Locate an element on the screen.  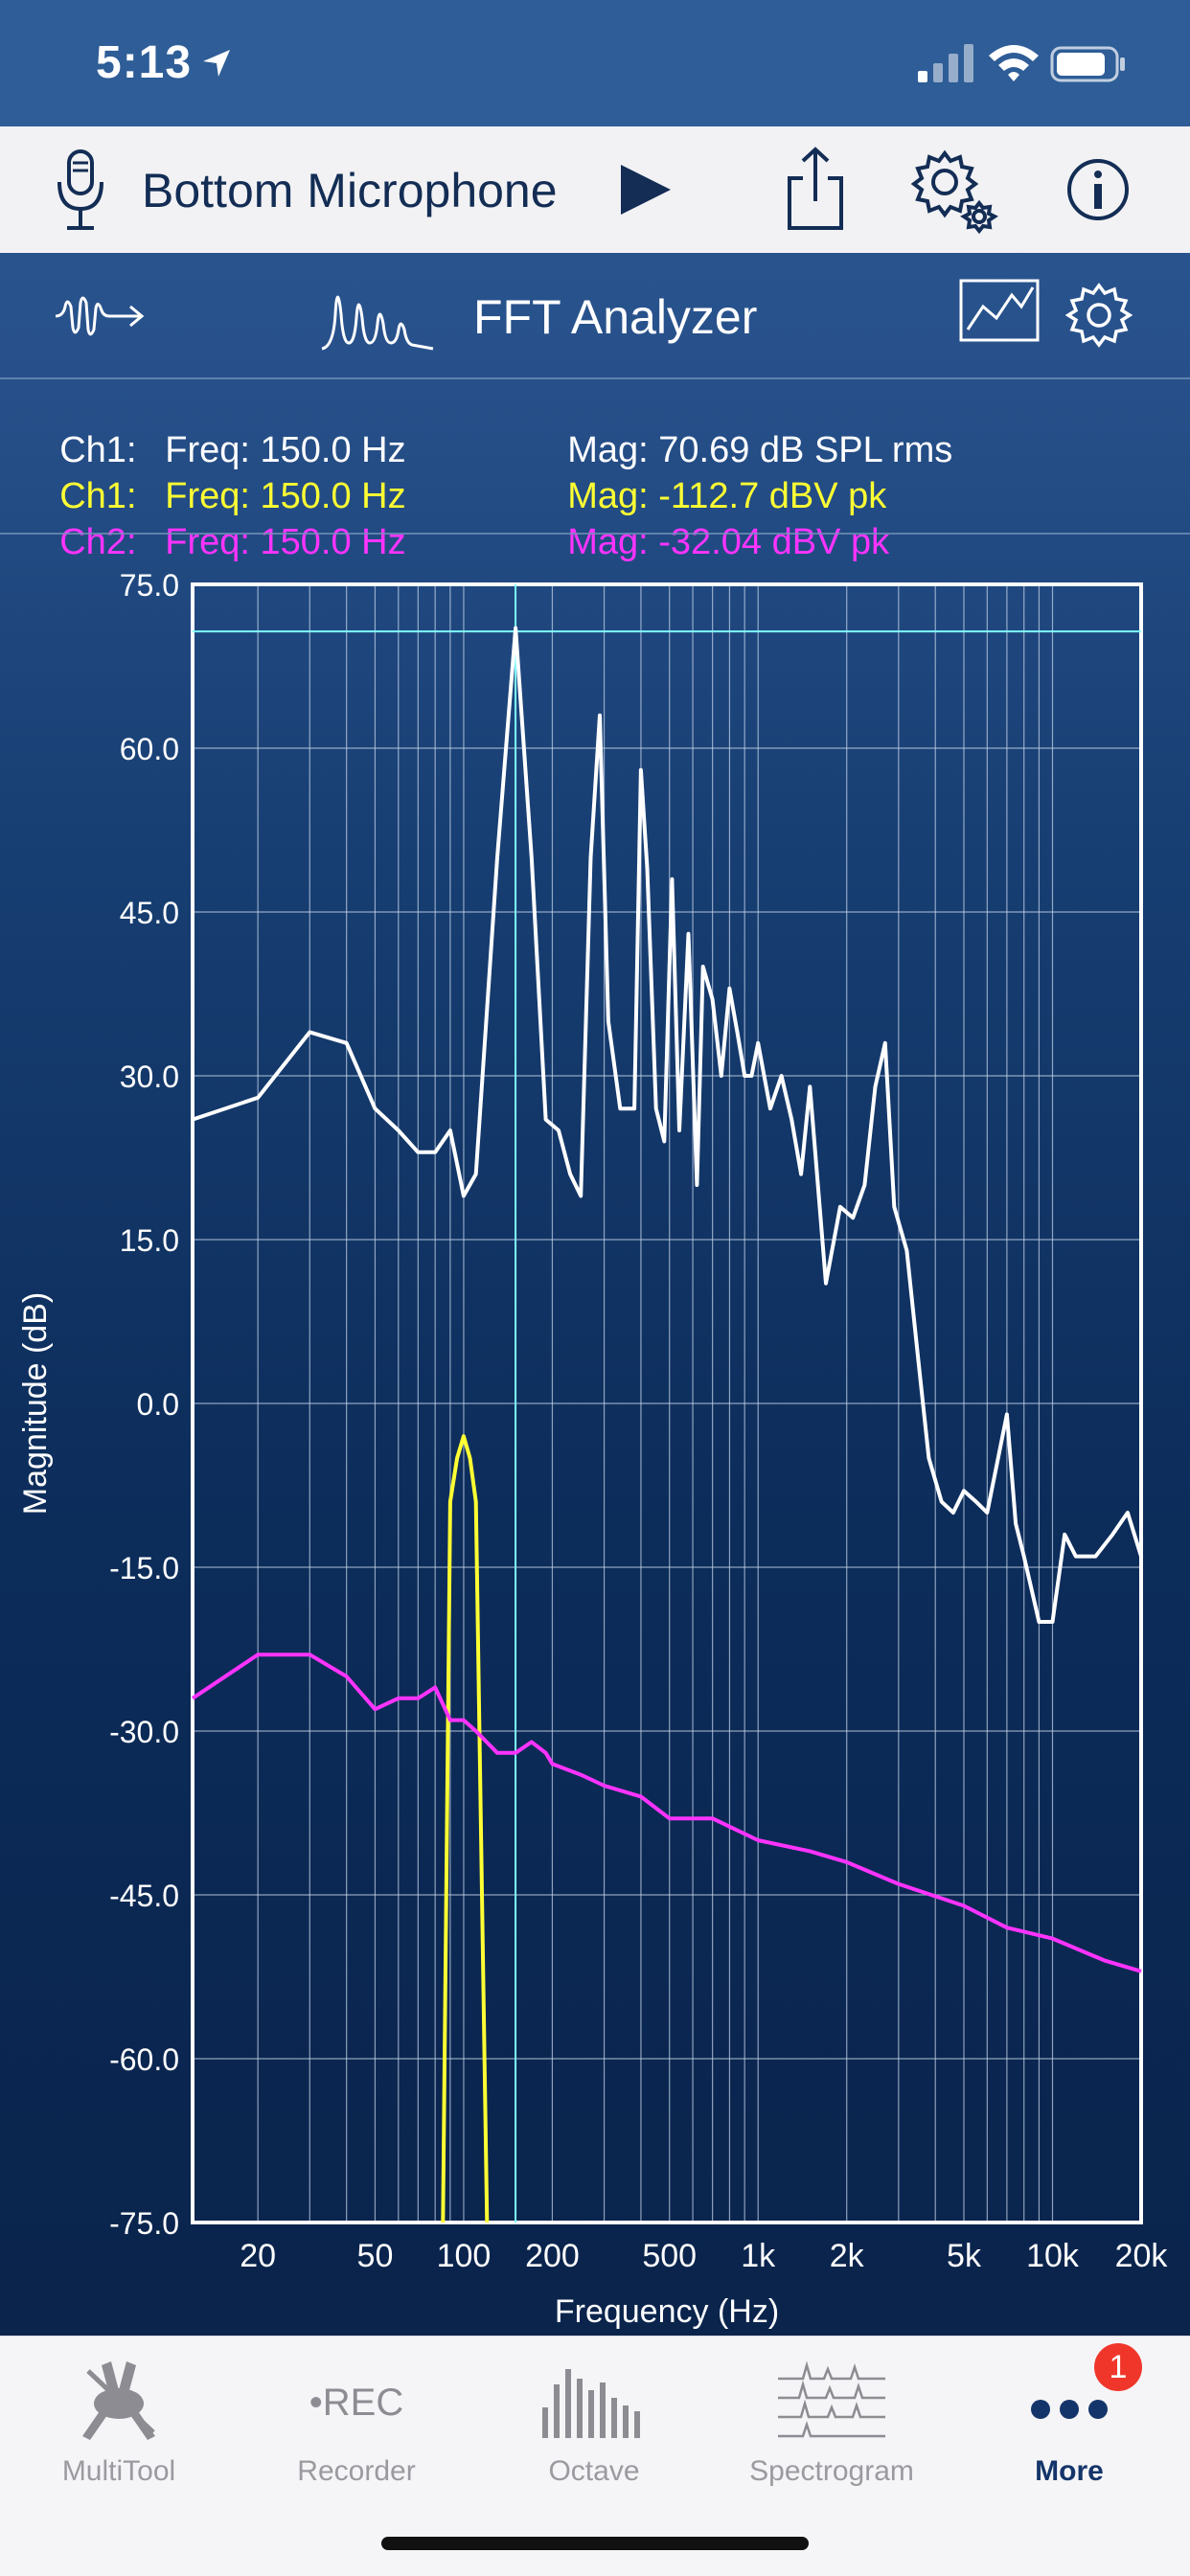
readout-row: Ch1: Freq: 150.0 Hz Mag: -112.7 dBV pk is located at coordinates (486, 471).